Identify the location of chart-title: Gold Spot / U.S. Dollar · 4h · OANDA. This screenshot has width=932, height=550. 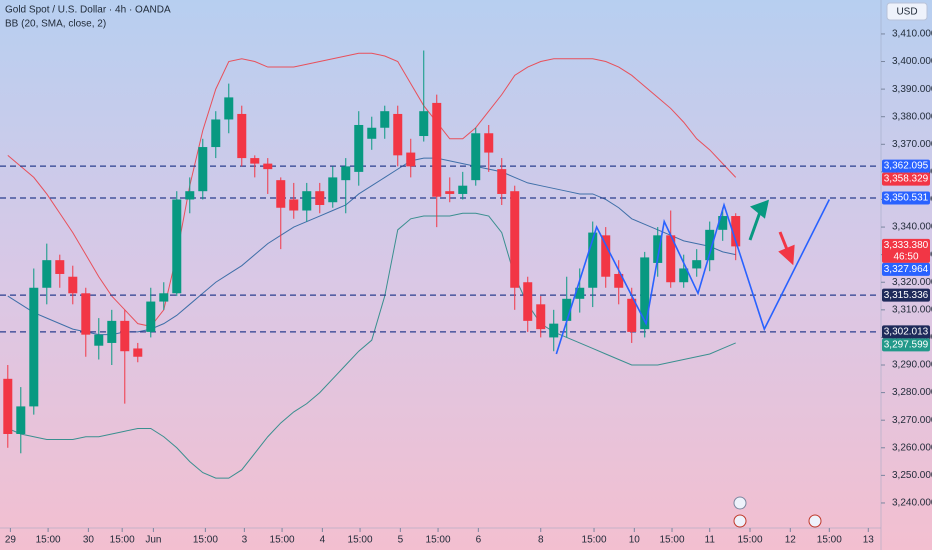
(88, 10).